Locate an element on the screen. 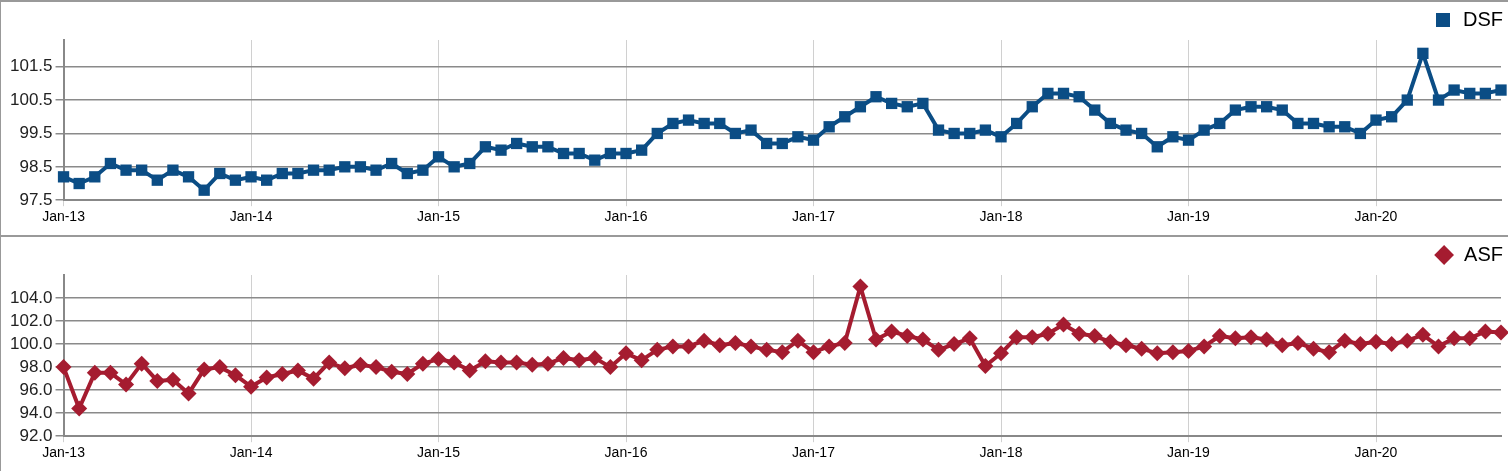 The height and width of the screenshot is (471, 1508). y-tick-label: 104.0 is located at coordinates (31, 297).